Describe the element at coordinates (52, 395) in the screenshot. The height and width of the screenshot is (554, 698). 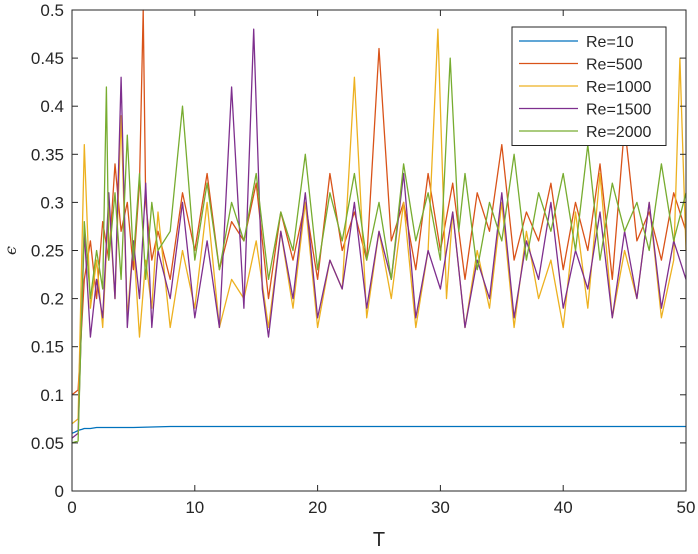
I see `y-tick-label: 0.1` at that location.